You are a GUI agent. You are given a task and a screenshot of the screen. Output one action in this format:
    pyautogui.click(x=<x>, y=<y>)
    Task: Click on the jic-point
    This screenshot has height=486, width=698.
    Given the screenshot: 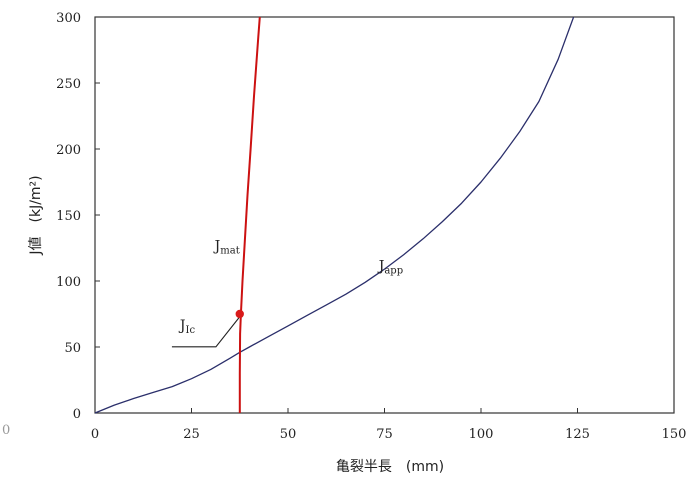 What is the action you would take?
    pyautogui.click(x=239, y=314)
    